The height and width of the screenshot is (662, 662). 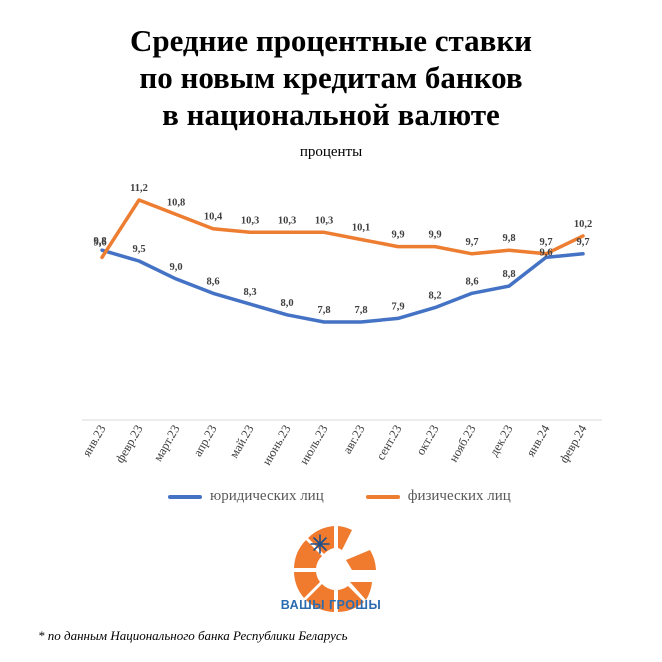 I want to click on legend-item-series1: юридических лиц, so click(x=246, y=496).